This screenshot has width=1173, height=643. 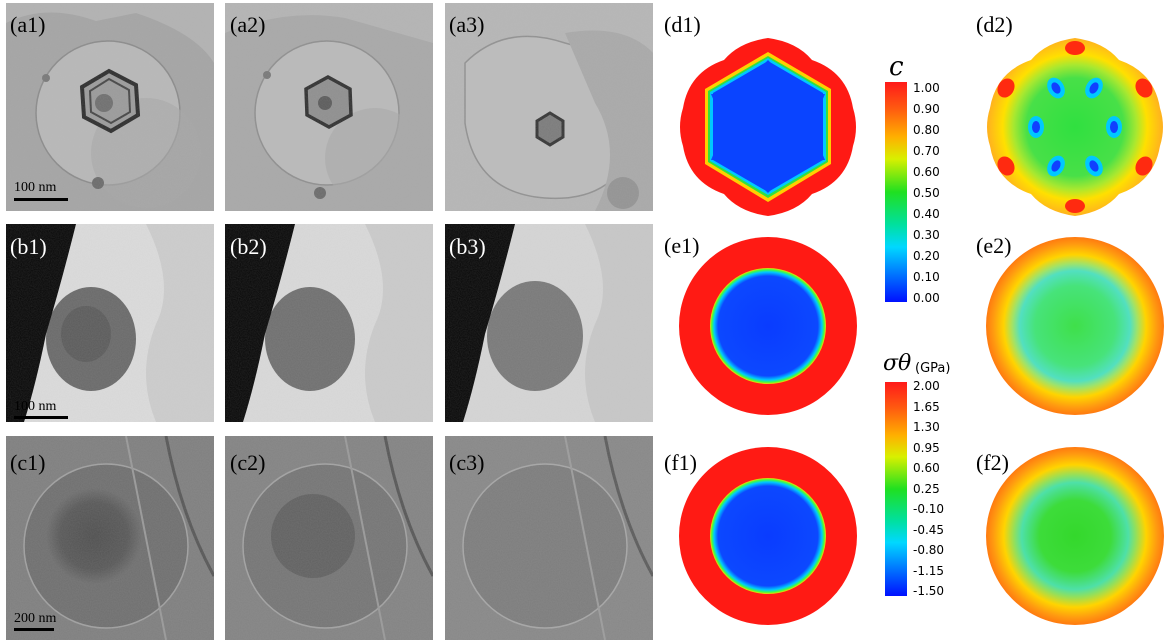 What do you see at coordinates (929, 591) in the screenshot?
I see `colorbar-stress-tick: -1.50` at bounding box center [929, 591].